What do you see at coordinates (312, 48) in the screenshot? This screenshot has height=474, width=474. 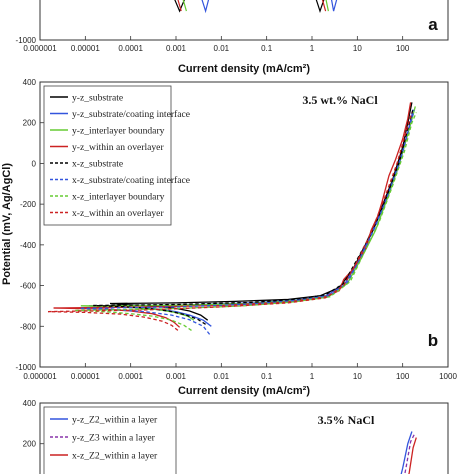 I see `panel-a-x-tick-label: 1` at bounding box center [312, 48].